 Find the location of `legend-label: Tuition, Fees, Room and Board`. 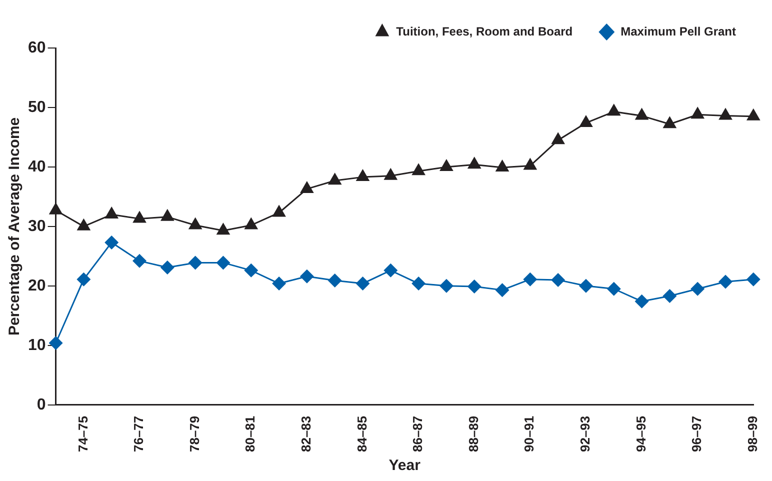

legend-label: Tuition, Fees, Room and Board is located at coordinates (484, 31).